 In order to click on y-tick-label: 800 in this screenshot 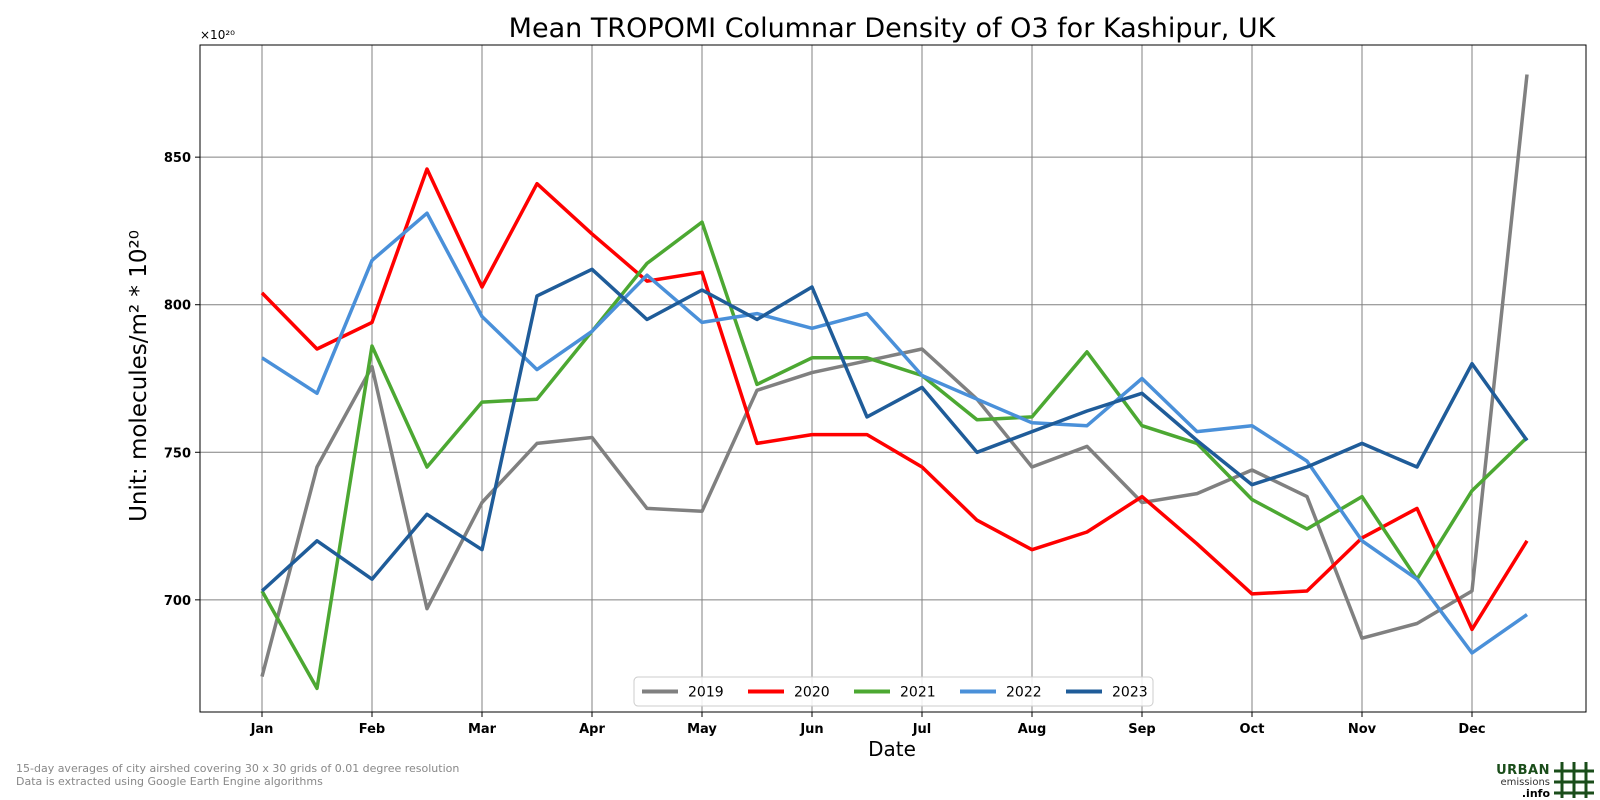, I will do `click(177, 306)`.